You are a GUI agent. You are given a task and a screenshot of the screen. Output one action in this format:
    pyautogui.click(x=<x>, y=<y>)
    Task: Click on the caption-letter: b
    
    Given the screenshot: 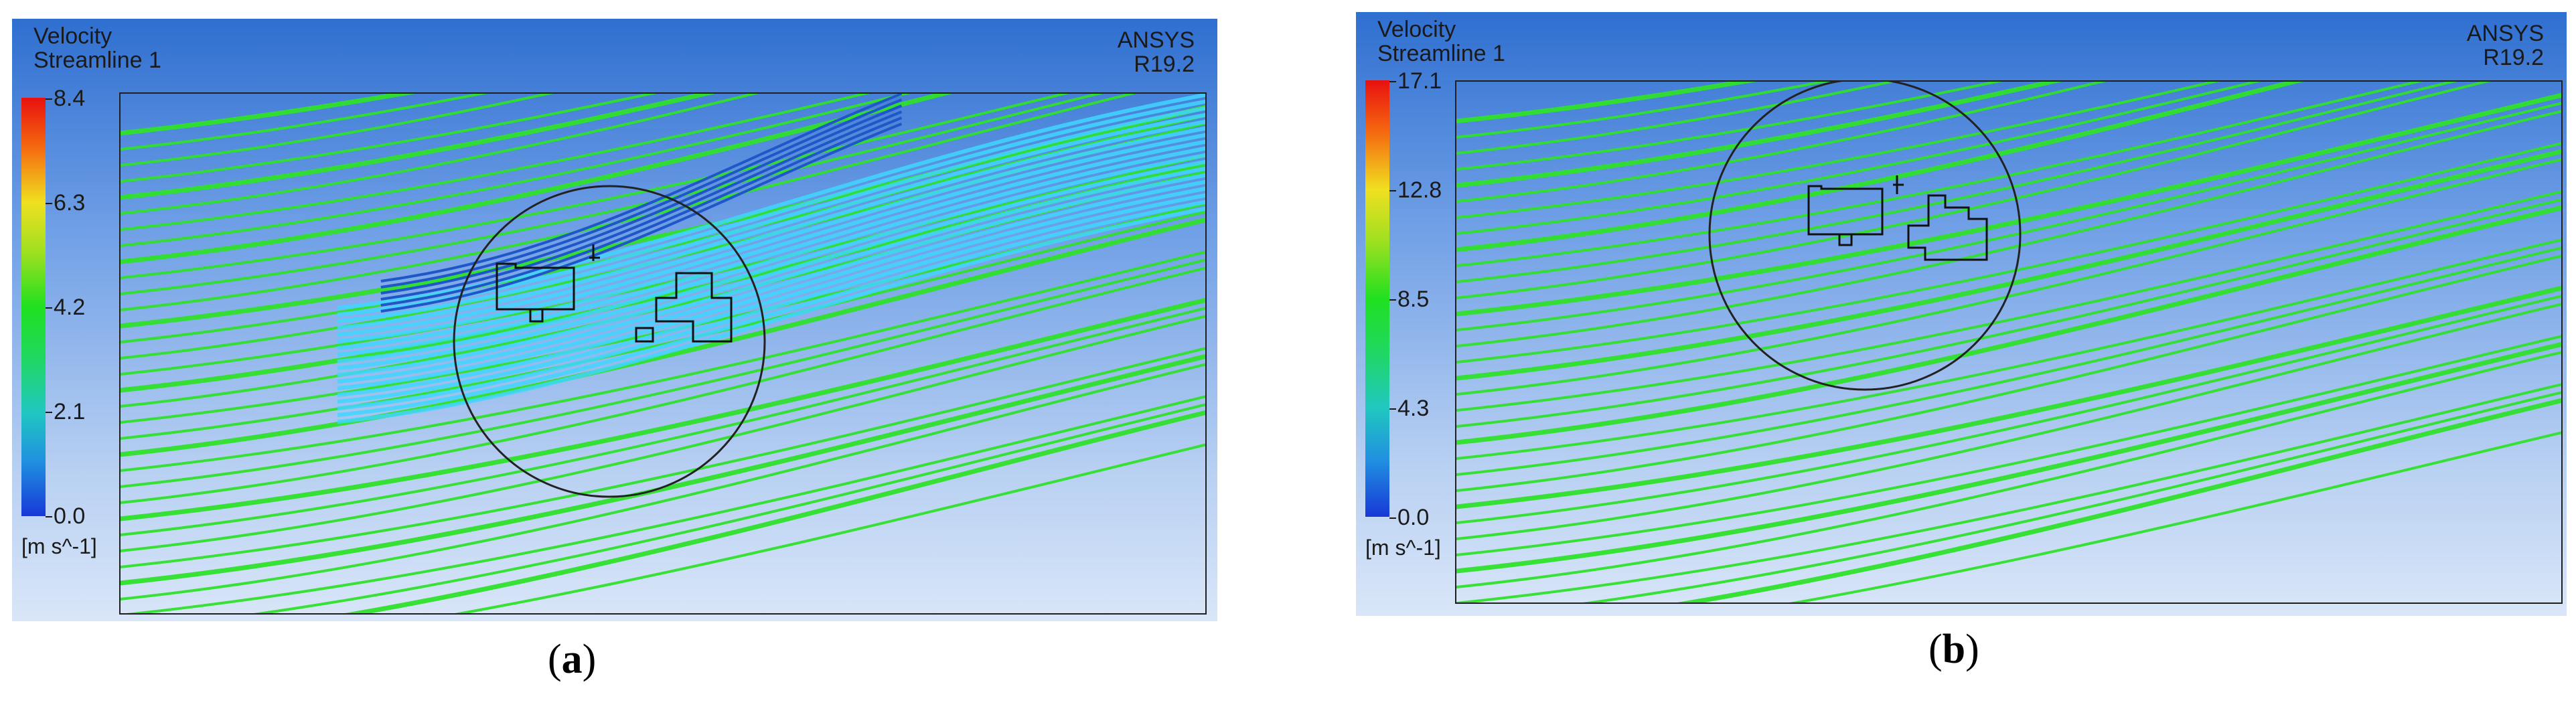 What is the action you would take?
    pyautogui.click(x=1954, y=649)
    